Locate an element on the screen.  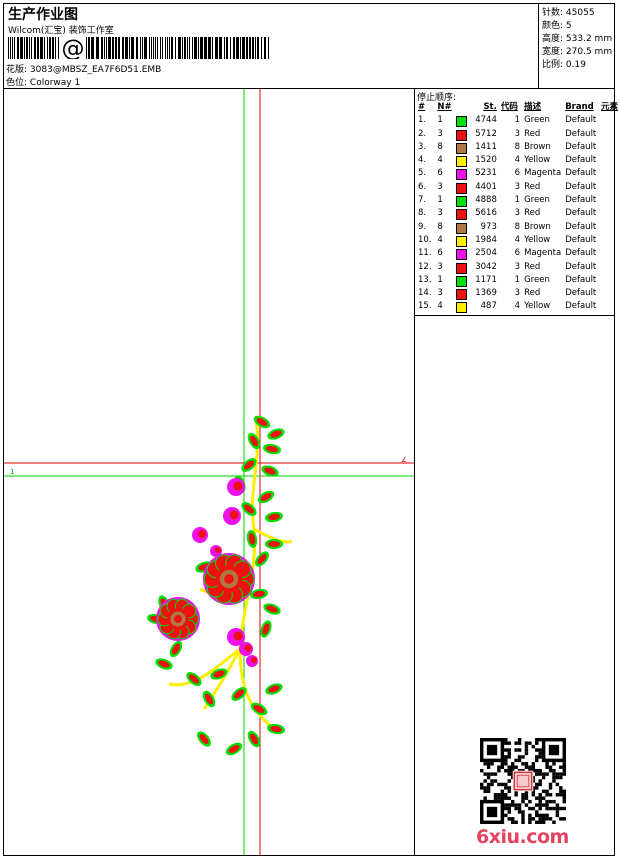
design-value: 3083@MBSZ_EA7F6D51.EMB is located at coordinates (95, 70).